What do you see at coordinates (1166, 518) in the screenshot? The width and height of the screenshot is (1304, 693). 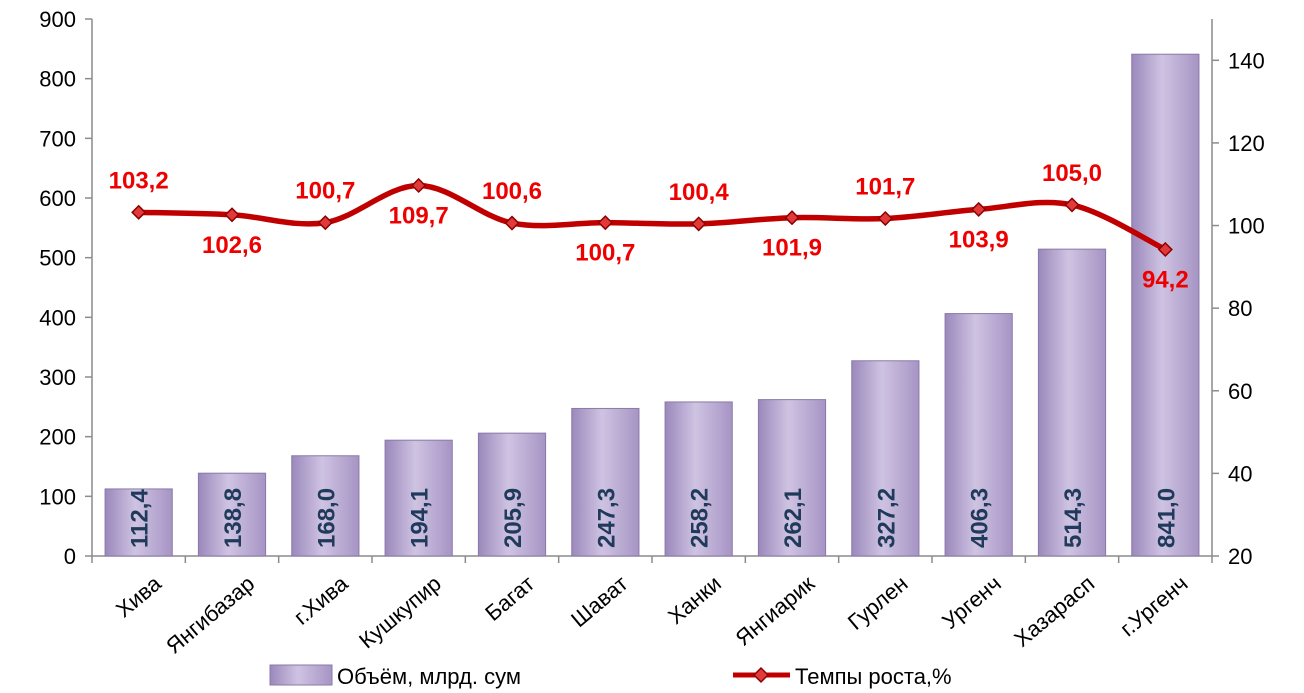 I see `bar-value-label: 841,0` at bounding box center [1166, 518].